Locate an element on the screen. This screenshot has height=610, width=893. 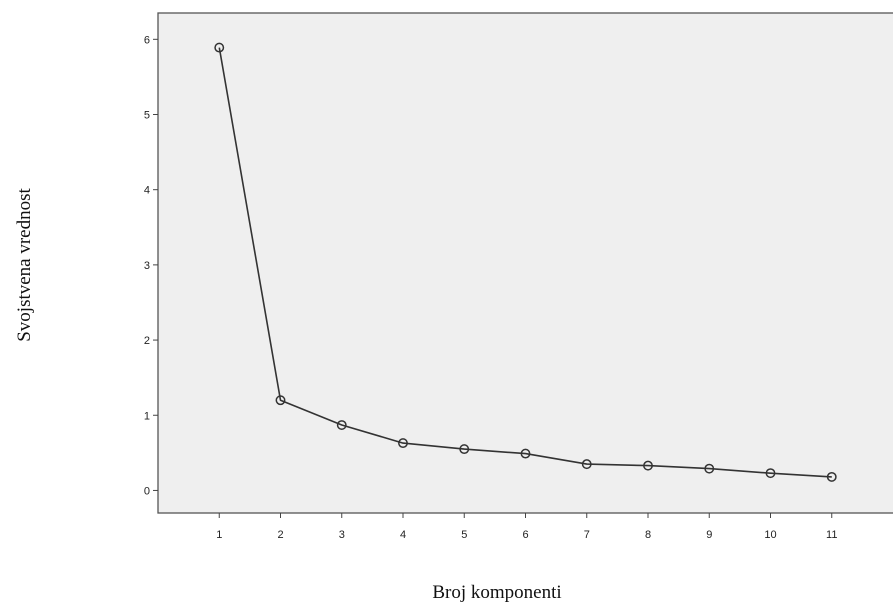
x-tick-label: 6 is located at coordinates (525, 535).